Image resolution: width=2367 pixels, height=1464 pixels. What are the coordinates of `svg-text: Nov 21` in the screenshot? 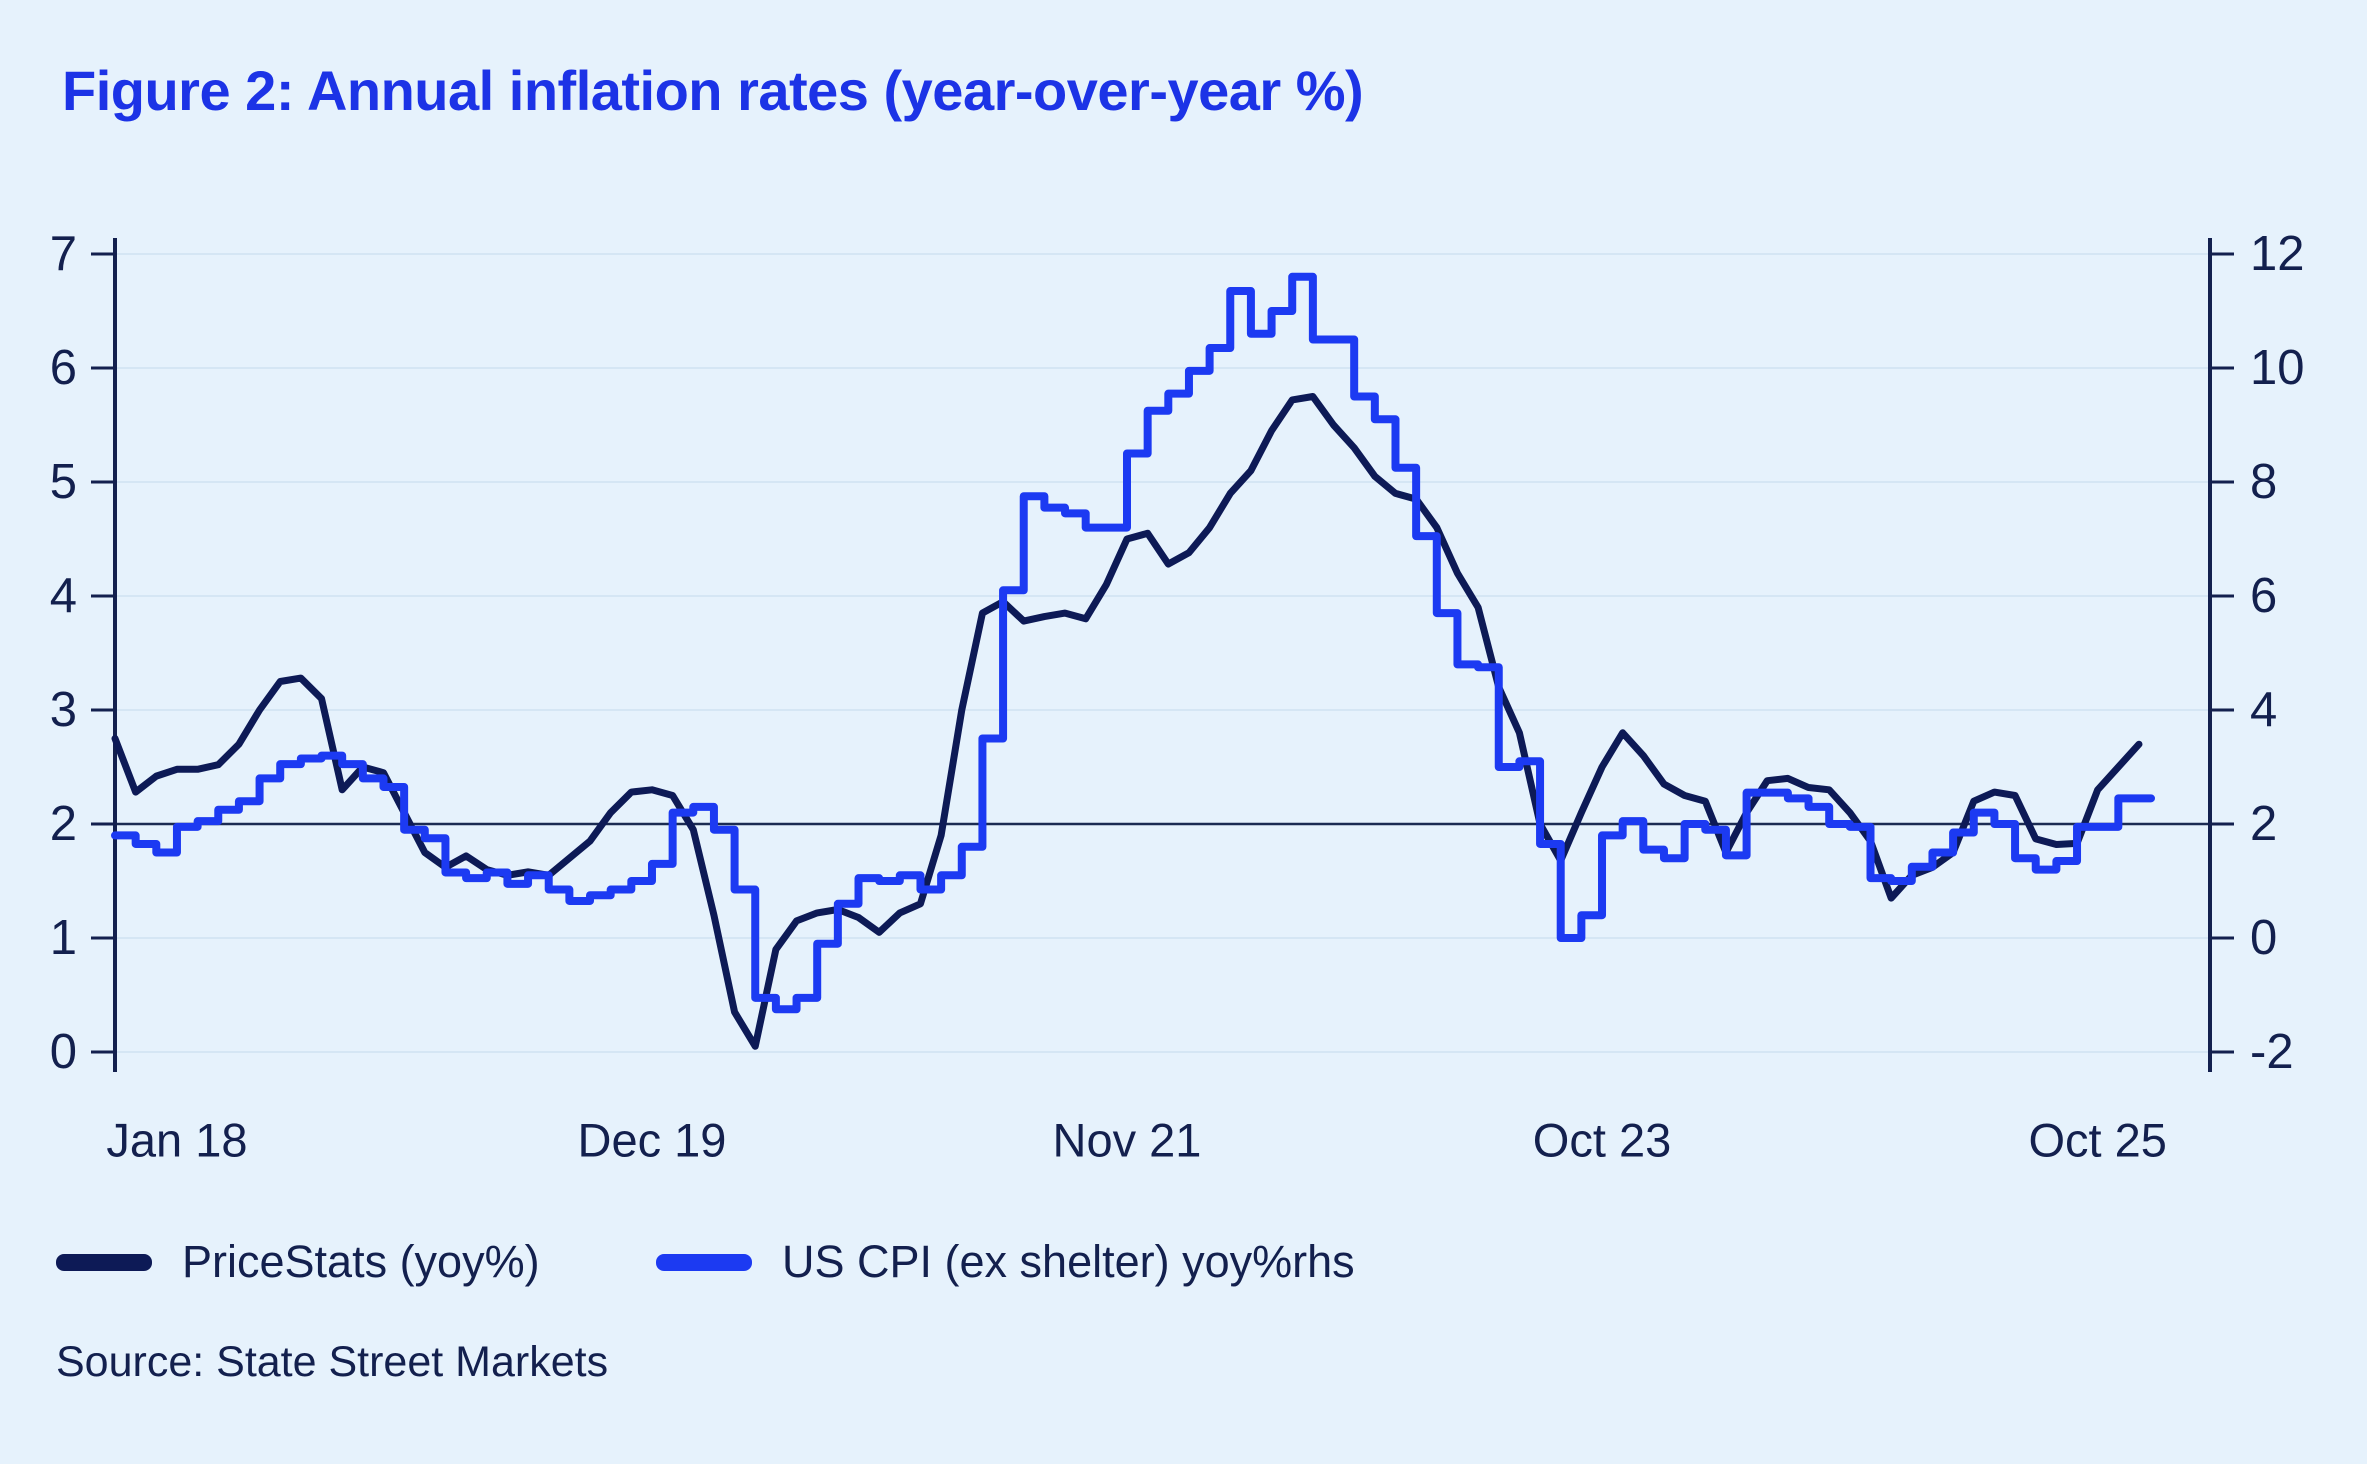 It's located at (1127, 1140).